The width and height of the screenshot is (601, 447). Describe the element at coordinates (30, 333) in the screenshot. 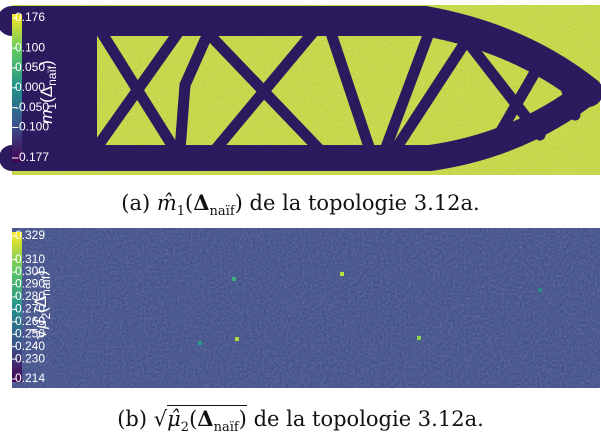

I see `colorbar-tick-label: 0.250` at that location.